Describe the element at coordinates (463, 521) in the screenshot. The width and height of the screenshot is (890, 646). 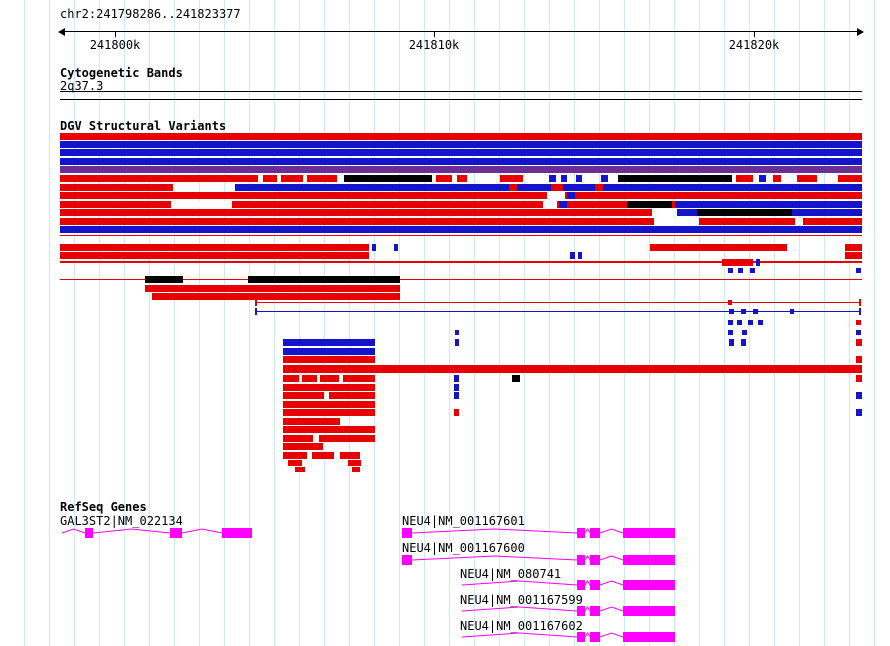
I see `gene-label: NEU4|NM_001167601` at that location.